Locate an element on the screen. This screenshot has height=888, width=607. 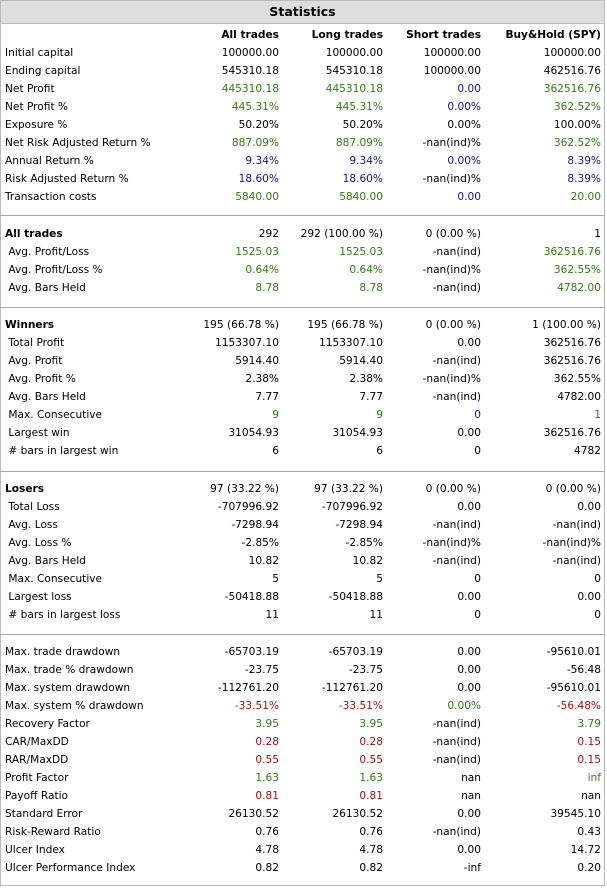
cell-long-trades: -707996.92 is located at coordinates (352, 507).